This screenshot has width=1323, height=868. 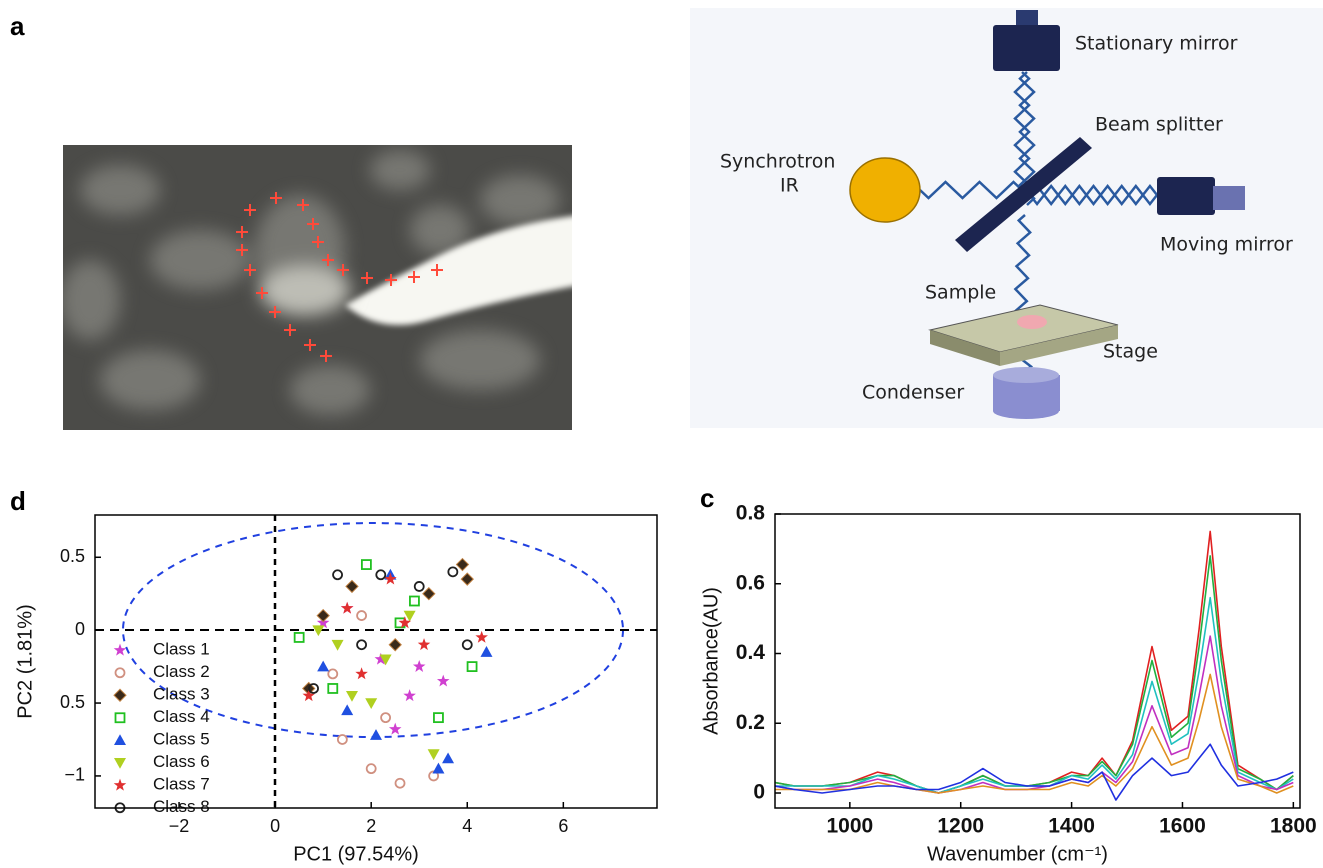 What do you see at coordinates (1159, 125) in the screenshot?
I see `diagram-label: Beam splitter` at bounding box center [1159, 125].